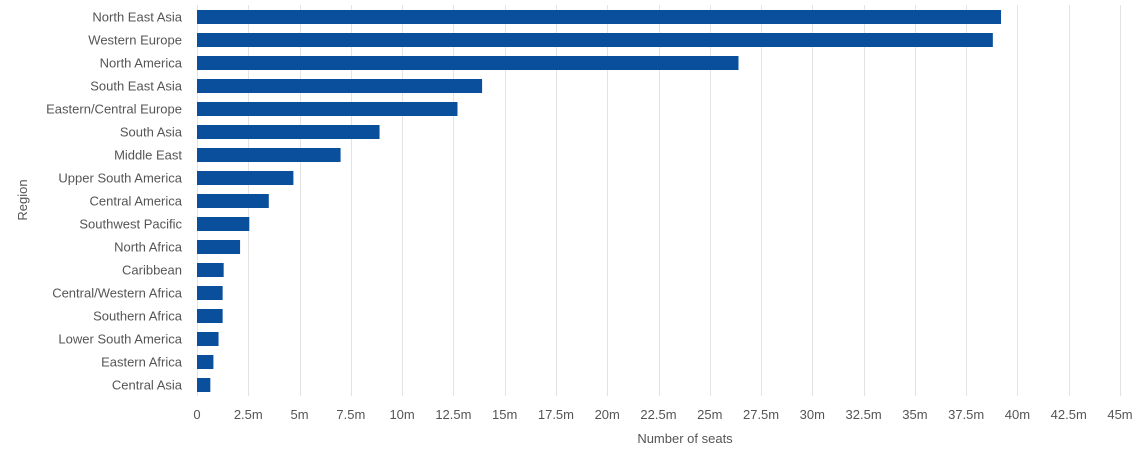 This screenshot has width=1147, height=457. I want to click on x-tick-label: 42.5m, so click(1069, 414).